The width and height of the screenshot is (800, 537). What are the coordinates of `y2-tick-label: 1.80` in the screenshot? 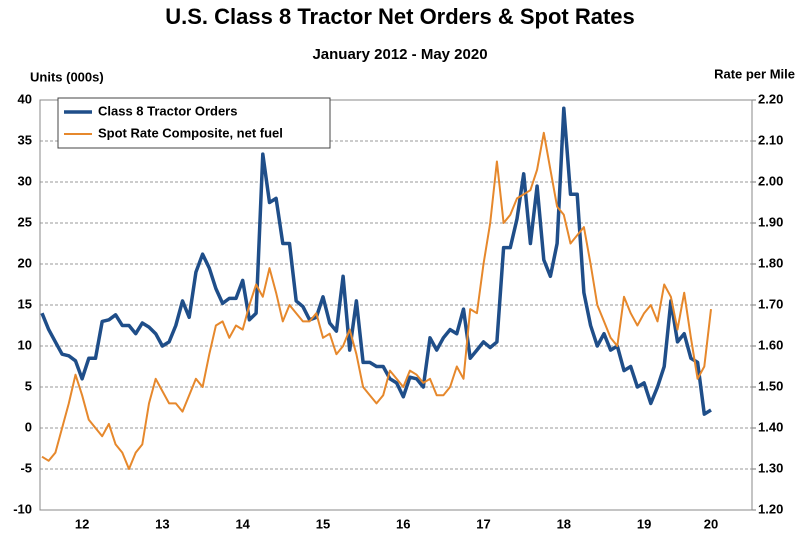 It's located at (770, 262).